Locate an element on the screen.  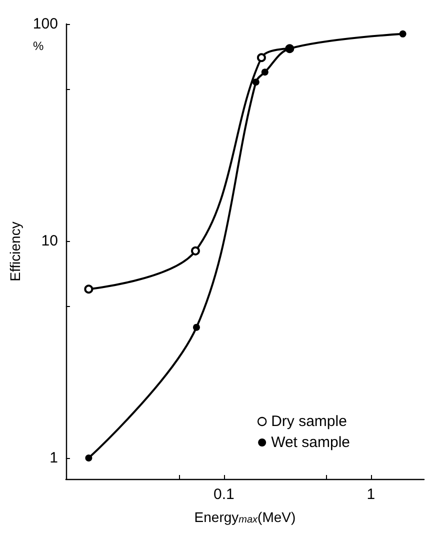
y-tick-label: 100 is located at coordinates (45, 24).